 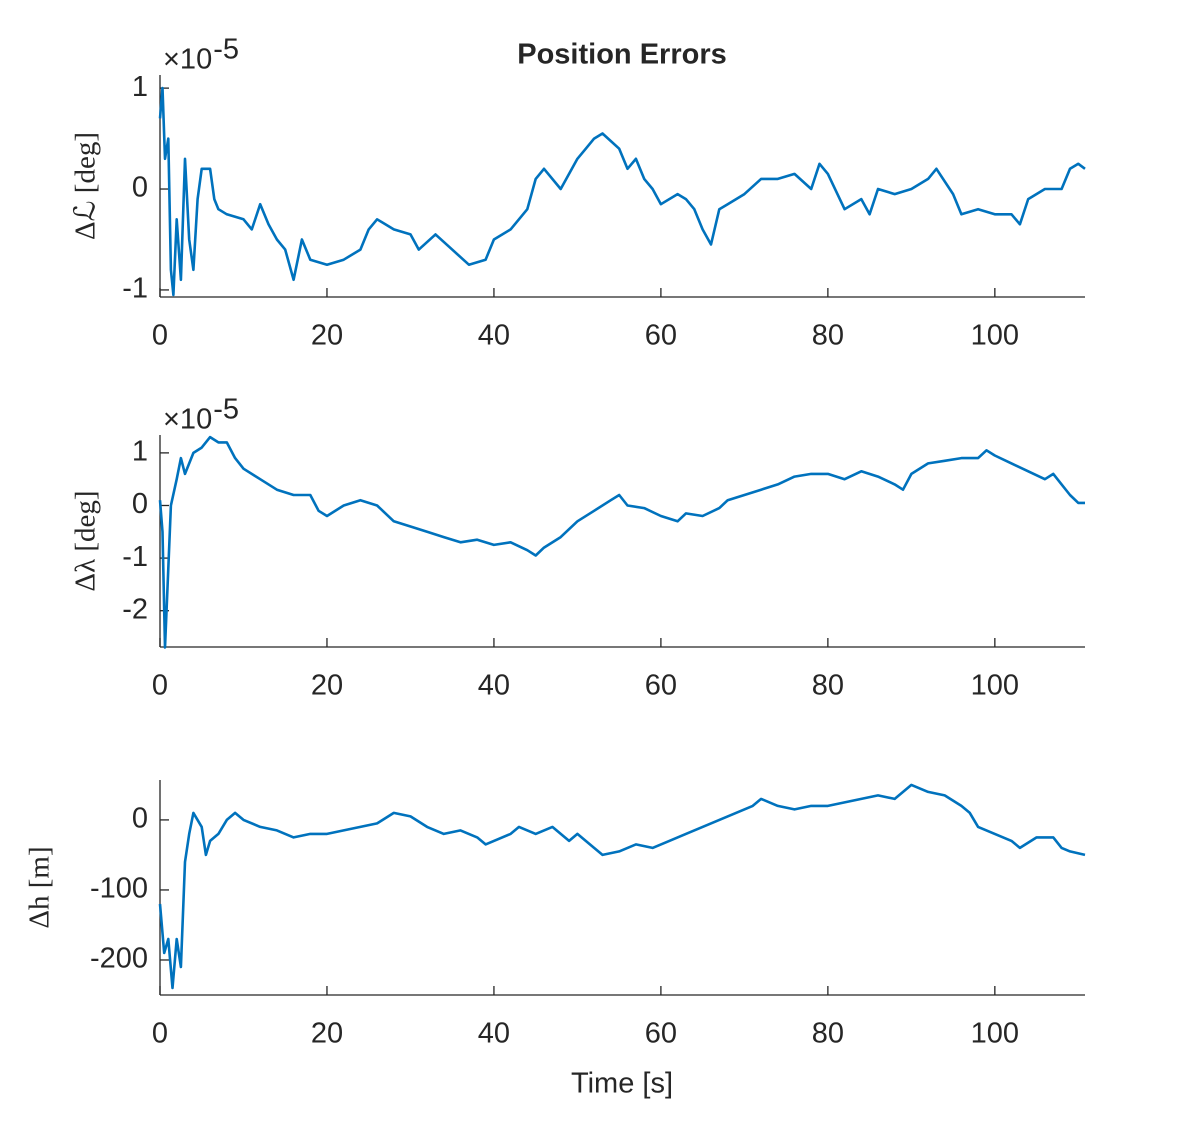 I want to click on y-tick-label: -2, so click(x=135, y=609).